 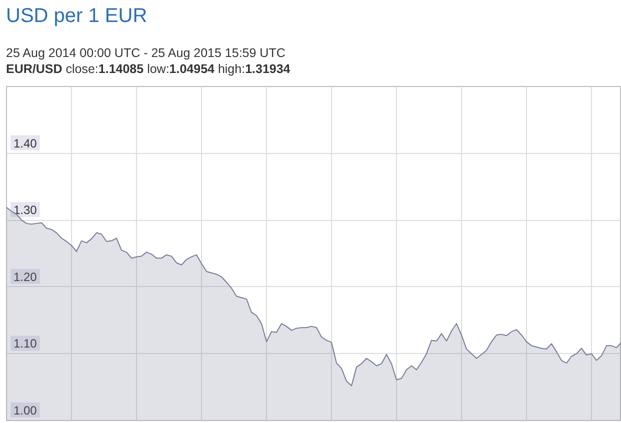 What do you see at coordinates (26, 277) in the screenshot?
I see `y-tick-label: 1.20` at bounding box center [26, 277].